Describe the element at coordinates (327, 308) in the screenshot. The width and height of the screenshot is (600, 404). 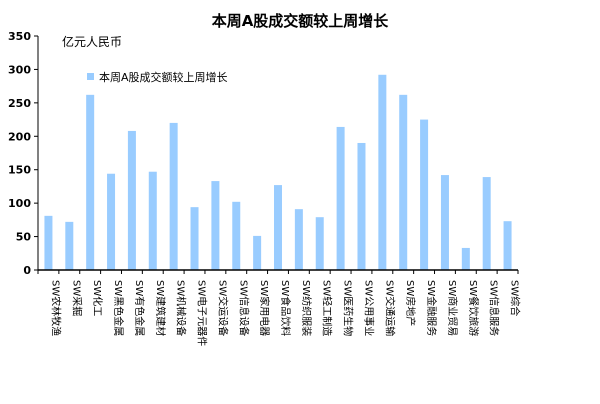
I see `x-tick-label: SW轻工制造` at that location.